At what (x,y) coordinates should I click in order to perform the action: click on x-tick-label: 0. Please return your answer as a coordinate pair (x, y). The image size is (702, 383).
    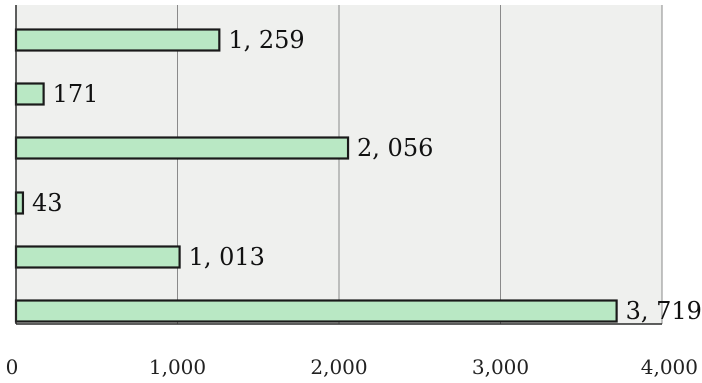
    Looking at the image, I should click on (12, 367).